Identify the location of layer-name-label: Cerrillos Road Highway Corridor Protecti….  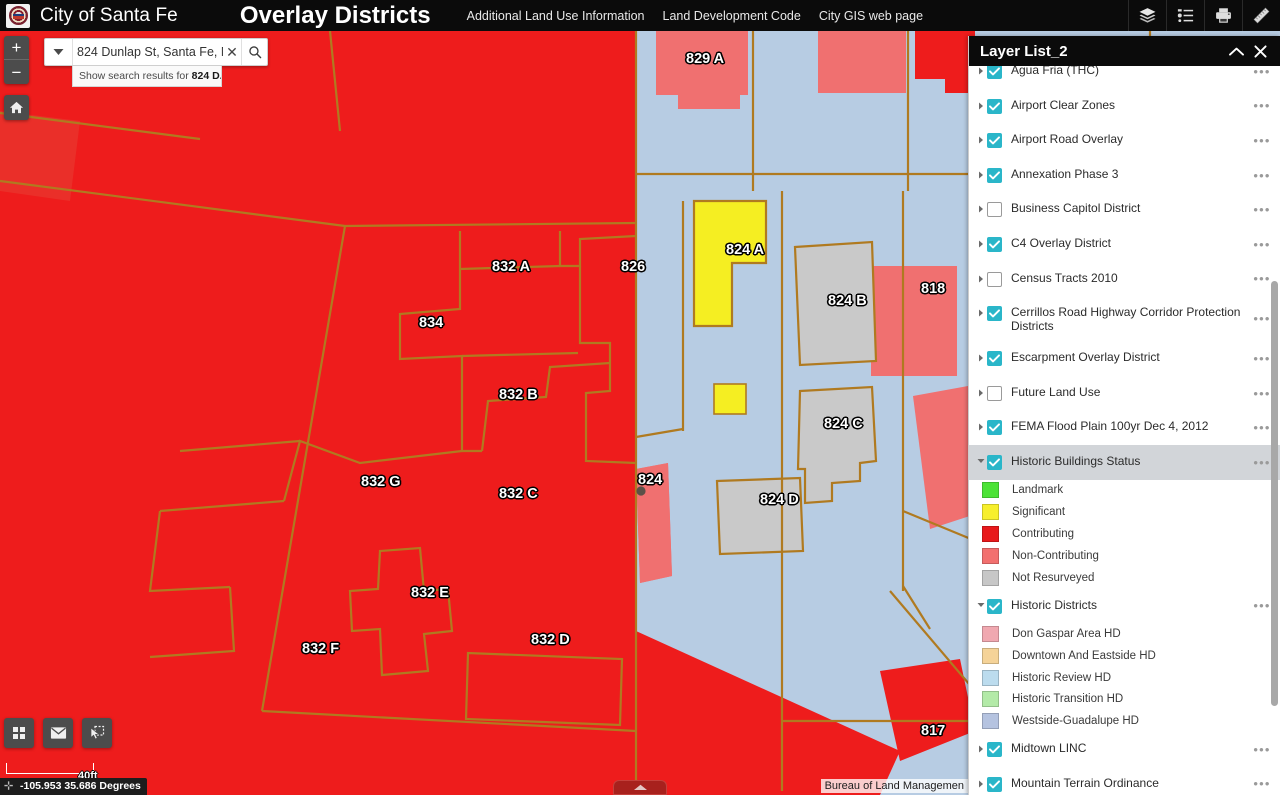
(1126, 319).